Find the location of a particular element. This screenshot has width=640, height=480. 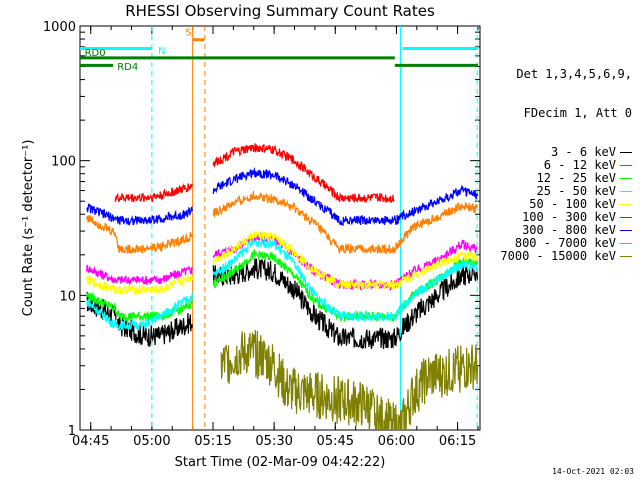

x-tick-label: 06:00 is located at coordinates (396, 441).